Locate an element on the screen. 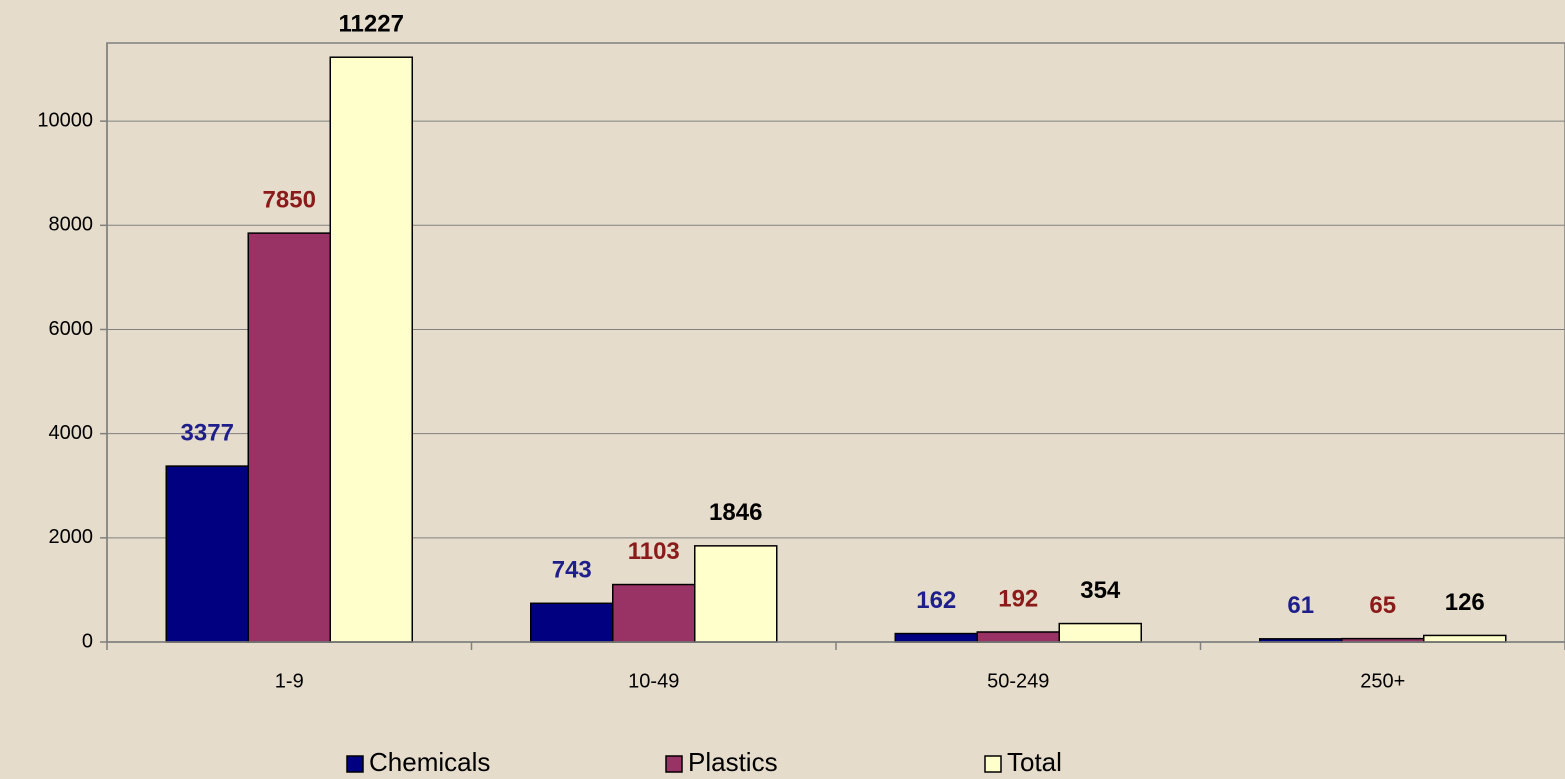  value-label: 743 is located at coordinates (572, 570).